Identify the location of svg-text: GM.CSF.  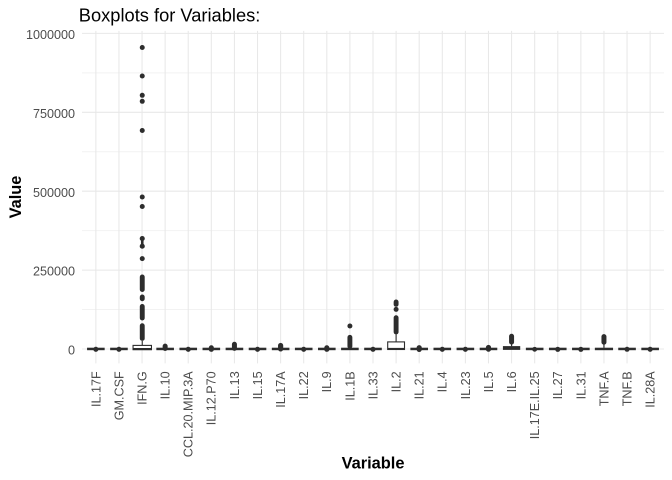
(119, 395).